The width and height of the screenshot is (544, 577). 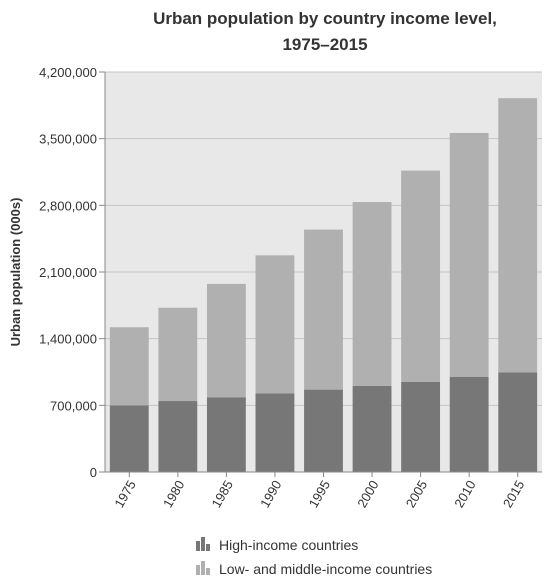 What do you see at coordinates (129, 366) in the screenshot?
I see `bar-low-middle-income-1975` at bounding box center [129, 366].